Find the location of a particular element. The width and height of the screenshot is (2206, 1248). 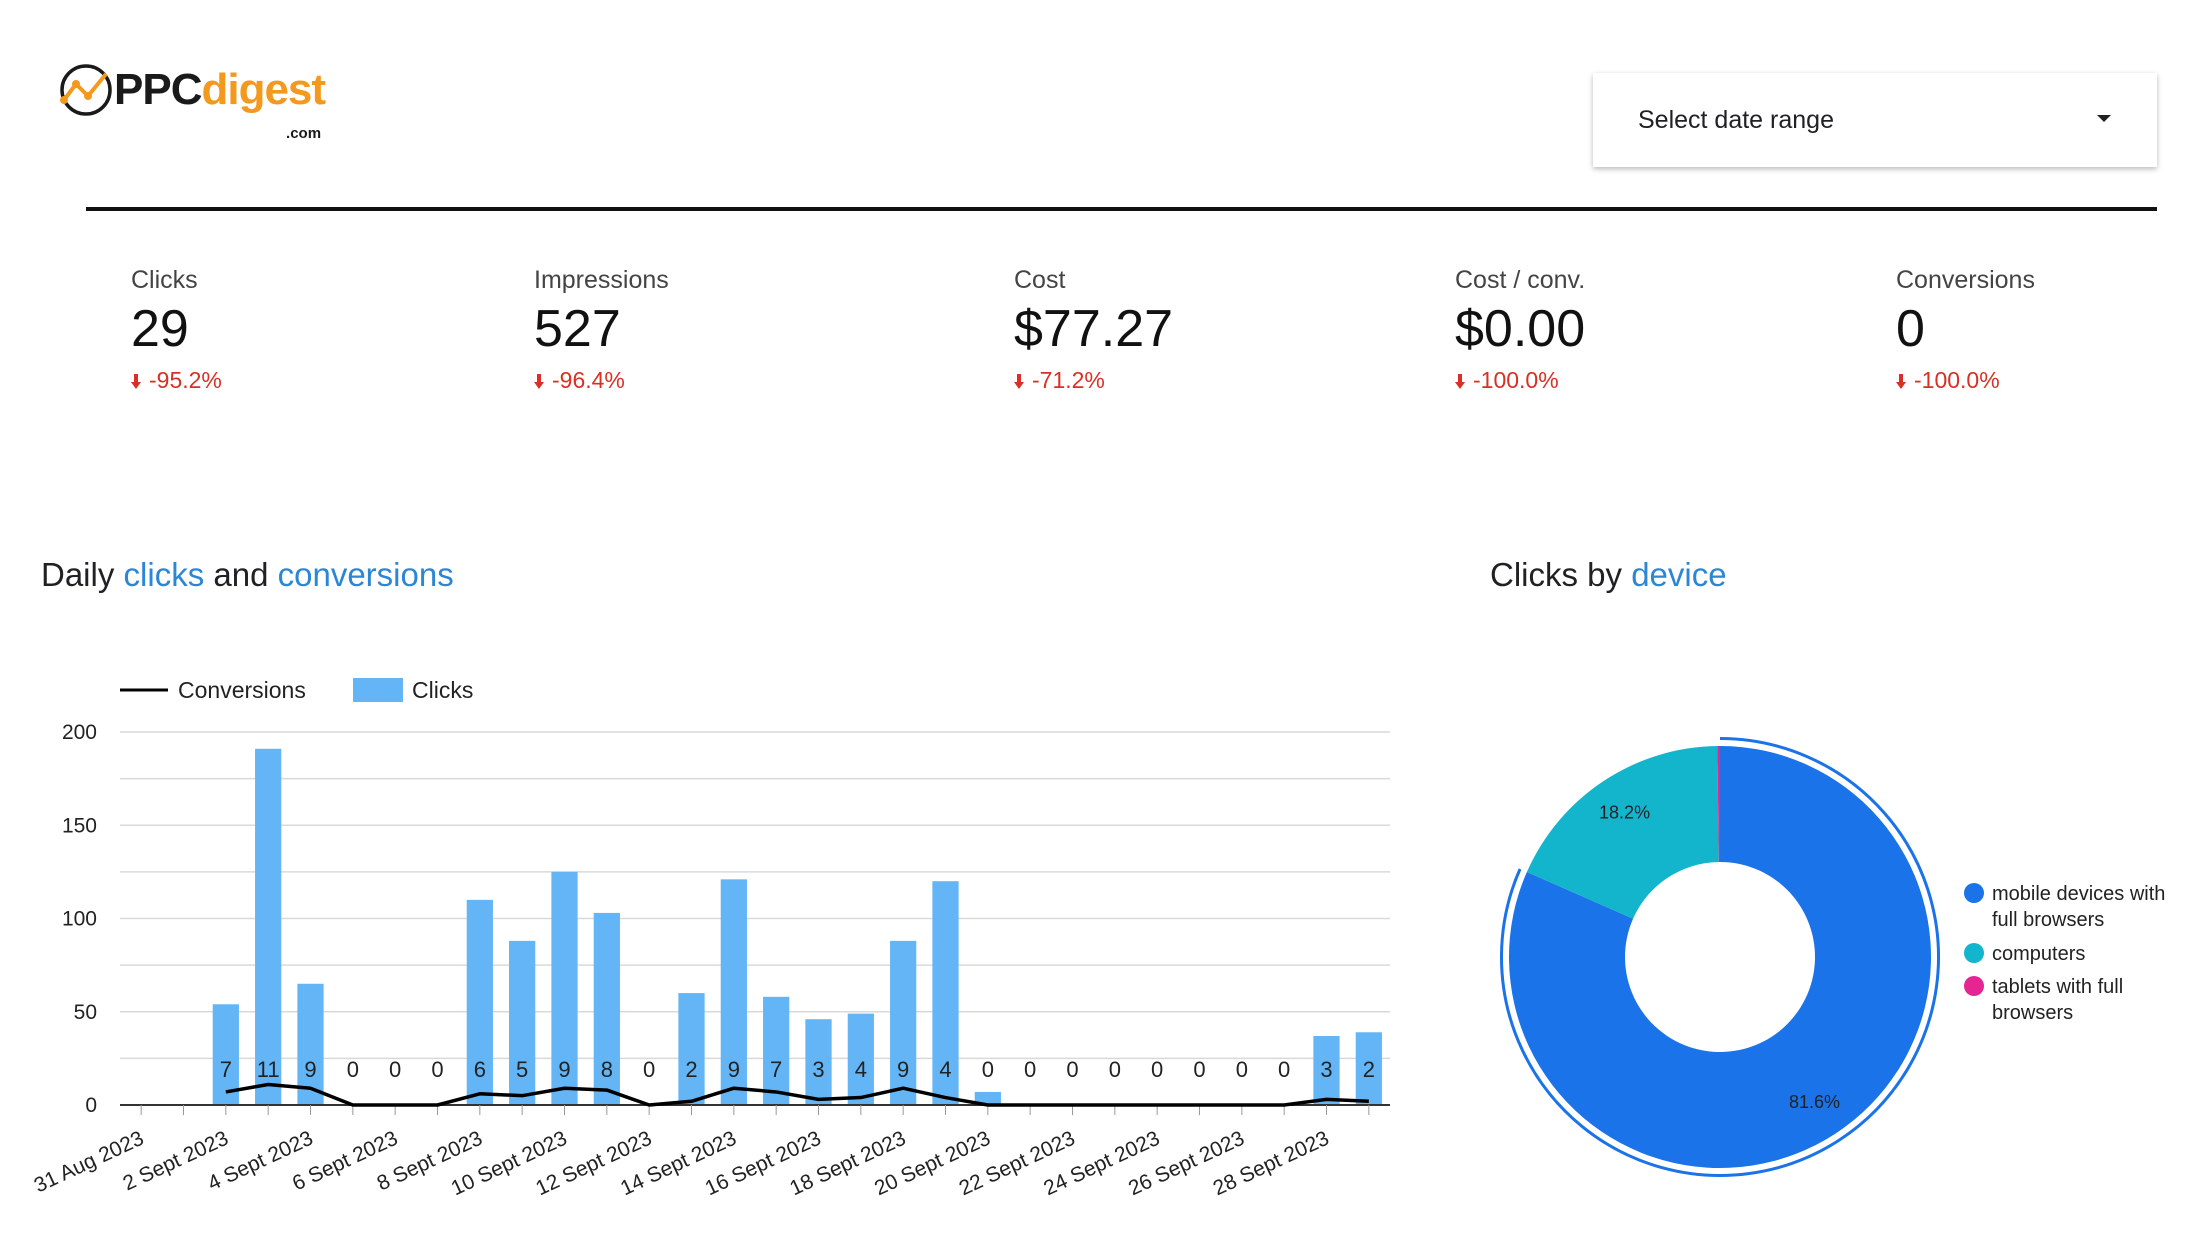

y-tick-label: 150 is located at coordinates (79, 825).